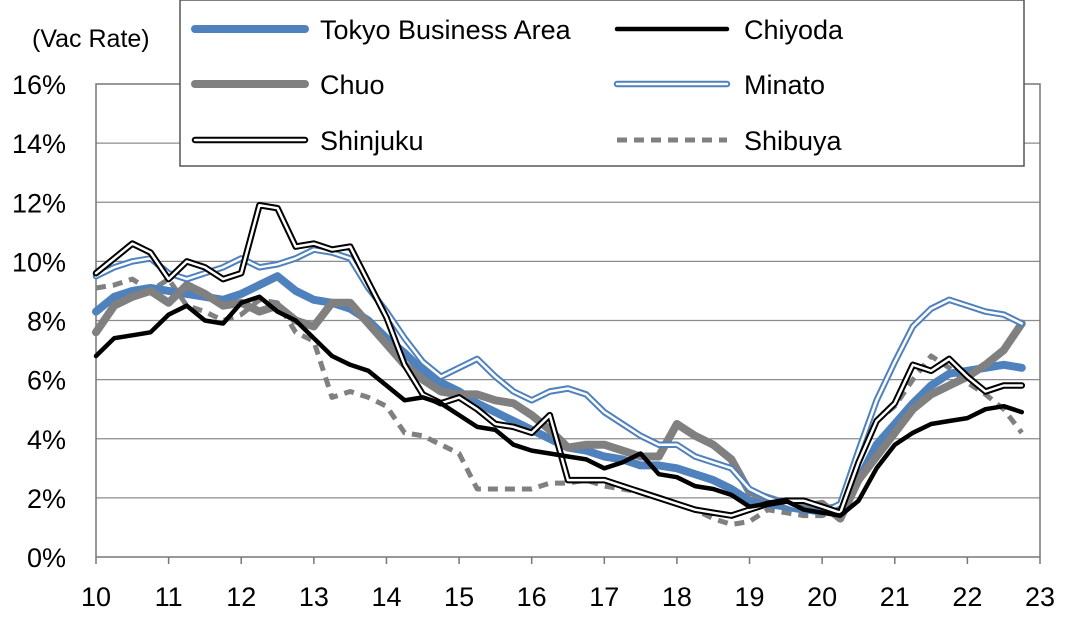  I want to click on x-tick-label: 16, so click(532, 597).